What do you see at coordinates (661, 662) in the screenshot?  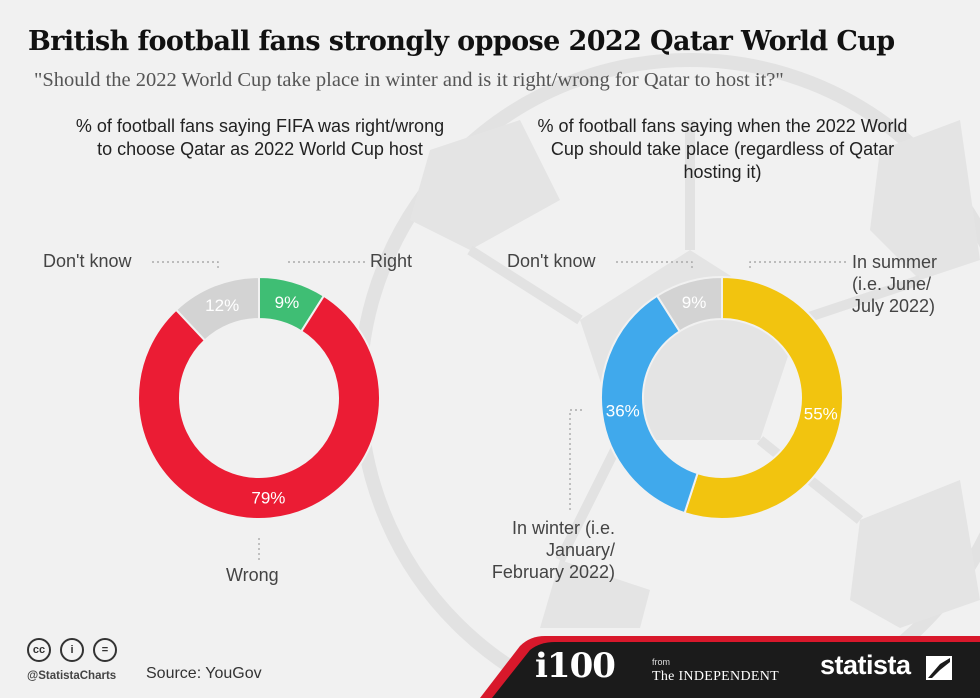 I see `from-text: from` at bounding box center [661, 662].